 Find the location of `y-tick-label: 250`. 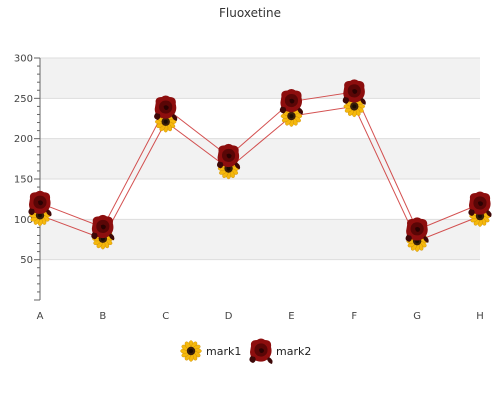

y-tick-label: 250 is located at coordinates (23, 99).